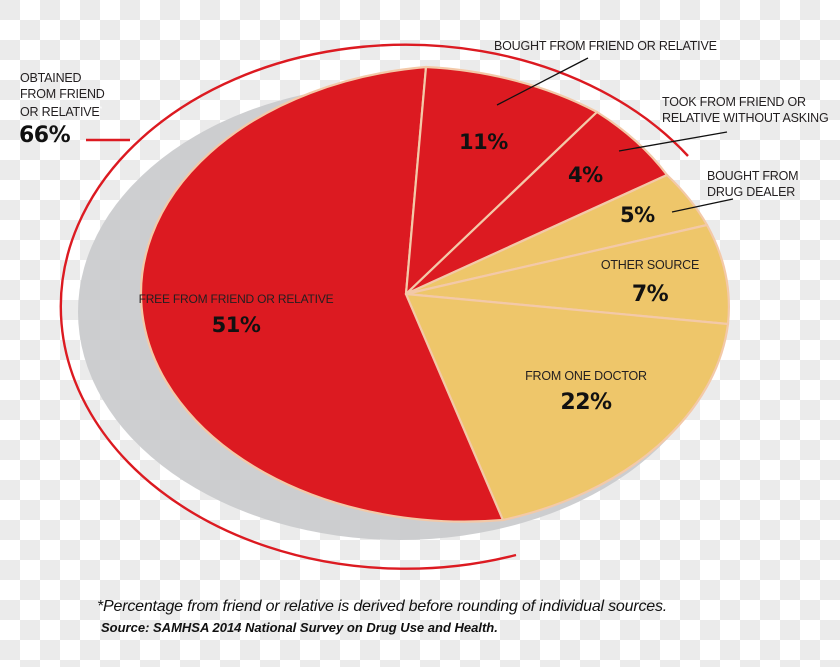 This screenshot has width=840, height=667. I want to click on leader-dealer, so click(702, 205).